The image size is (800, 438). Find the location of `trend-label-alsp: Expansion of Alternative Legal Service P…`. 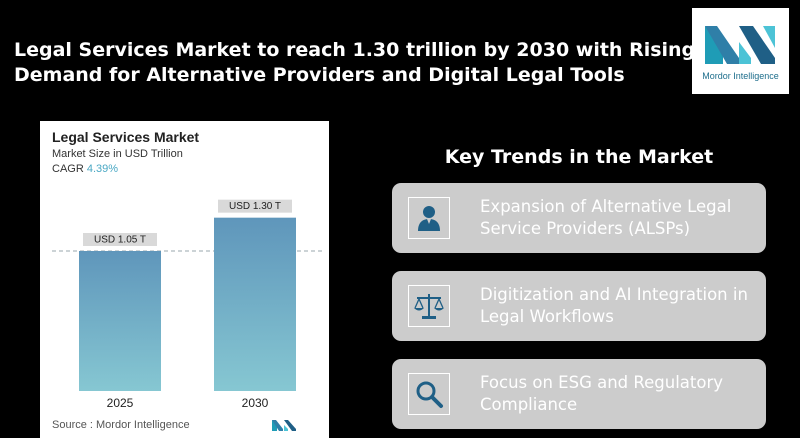

trend-label-alsp: Expansion of Alternative Legal Service P… is located at coordinates (606, 217).